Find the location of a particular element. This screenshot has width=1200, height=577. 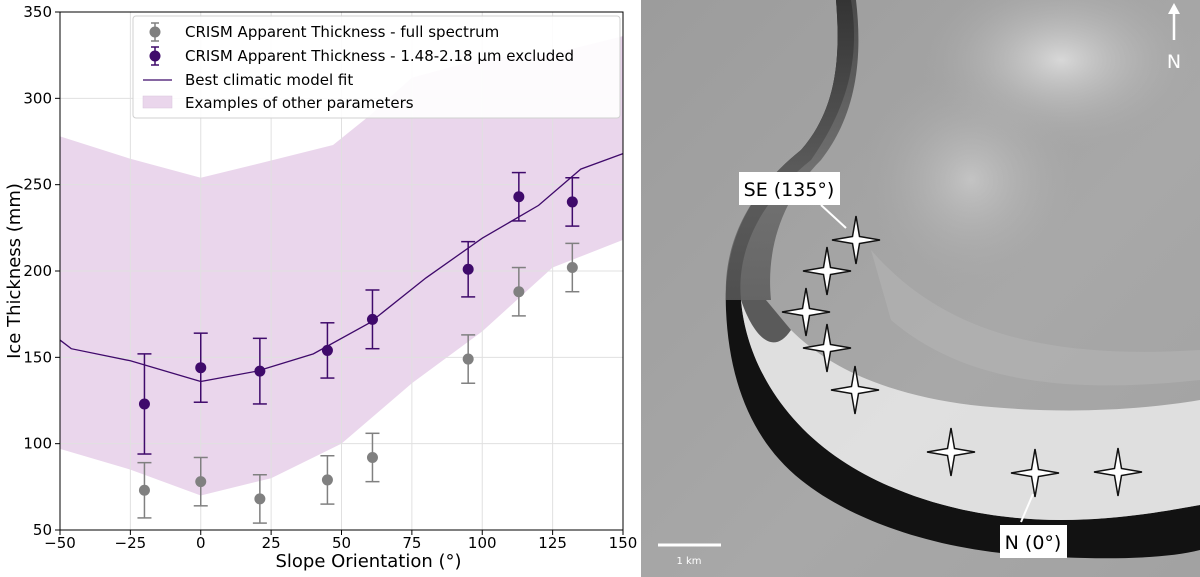

y-tick-label: 200 is located at coordinates (37, 271).